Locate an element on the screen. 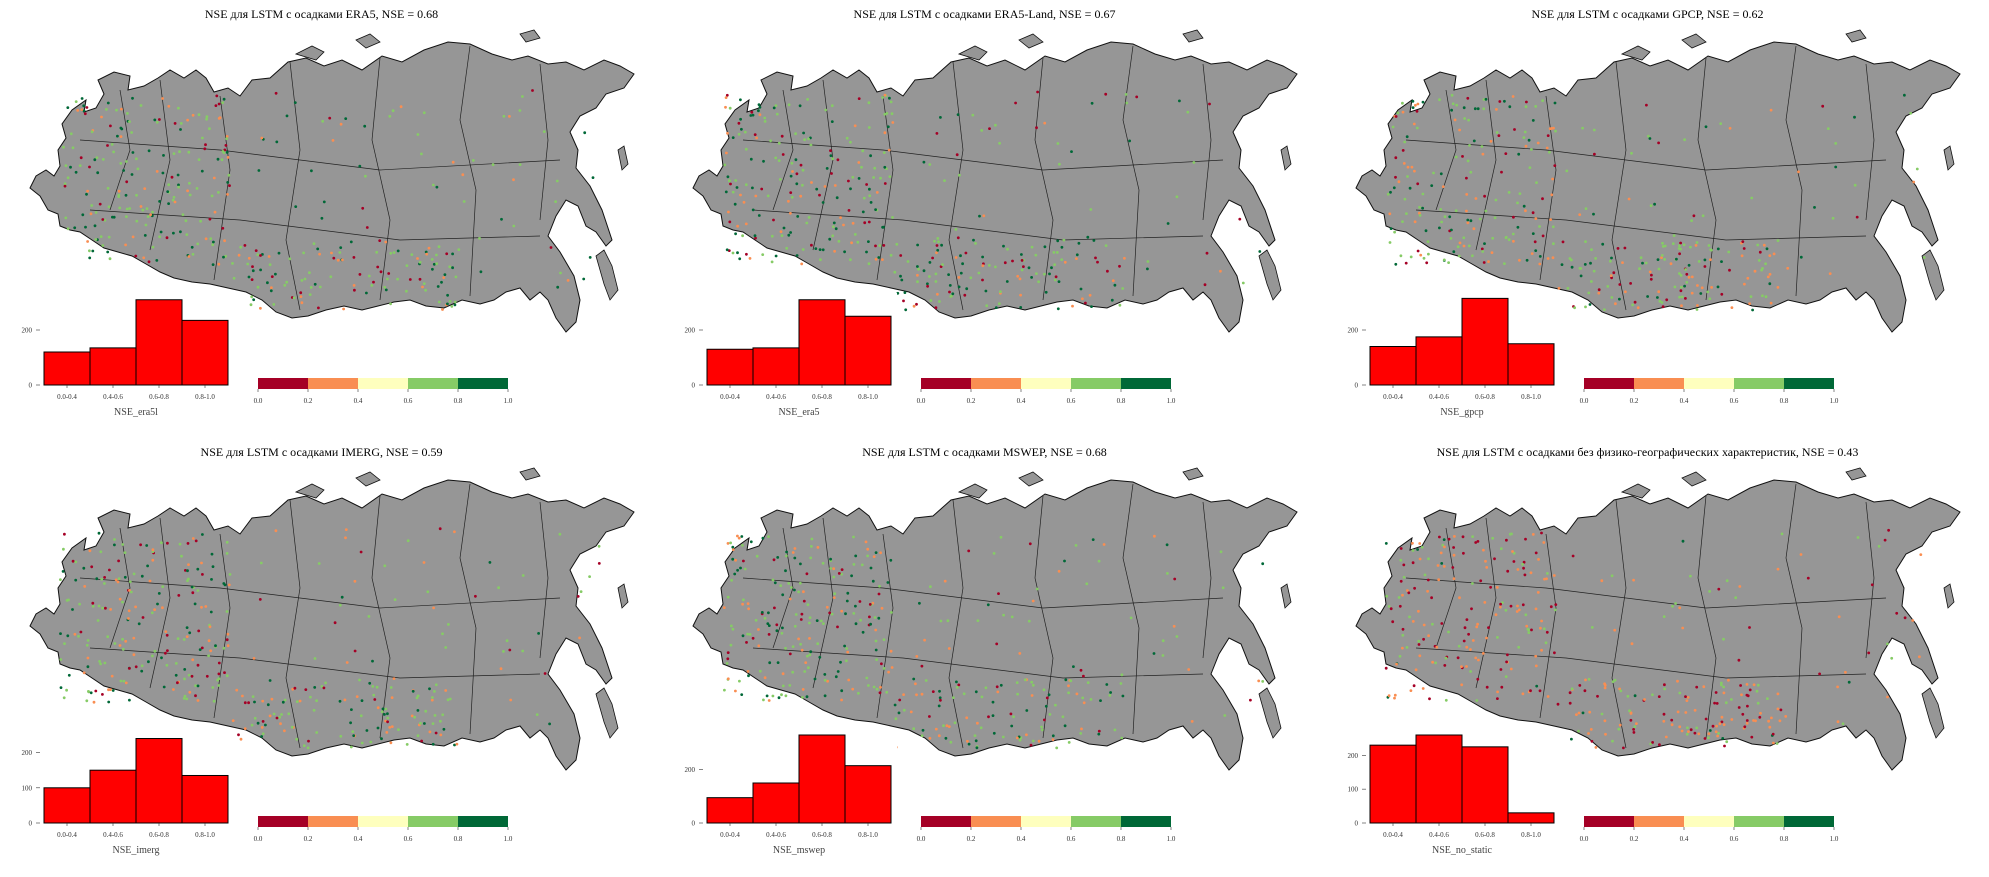 The width and height of the screenshot is (1989, 877). colorbar-tick-label: 0.2 is located at coordinates (971, 401).